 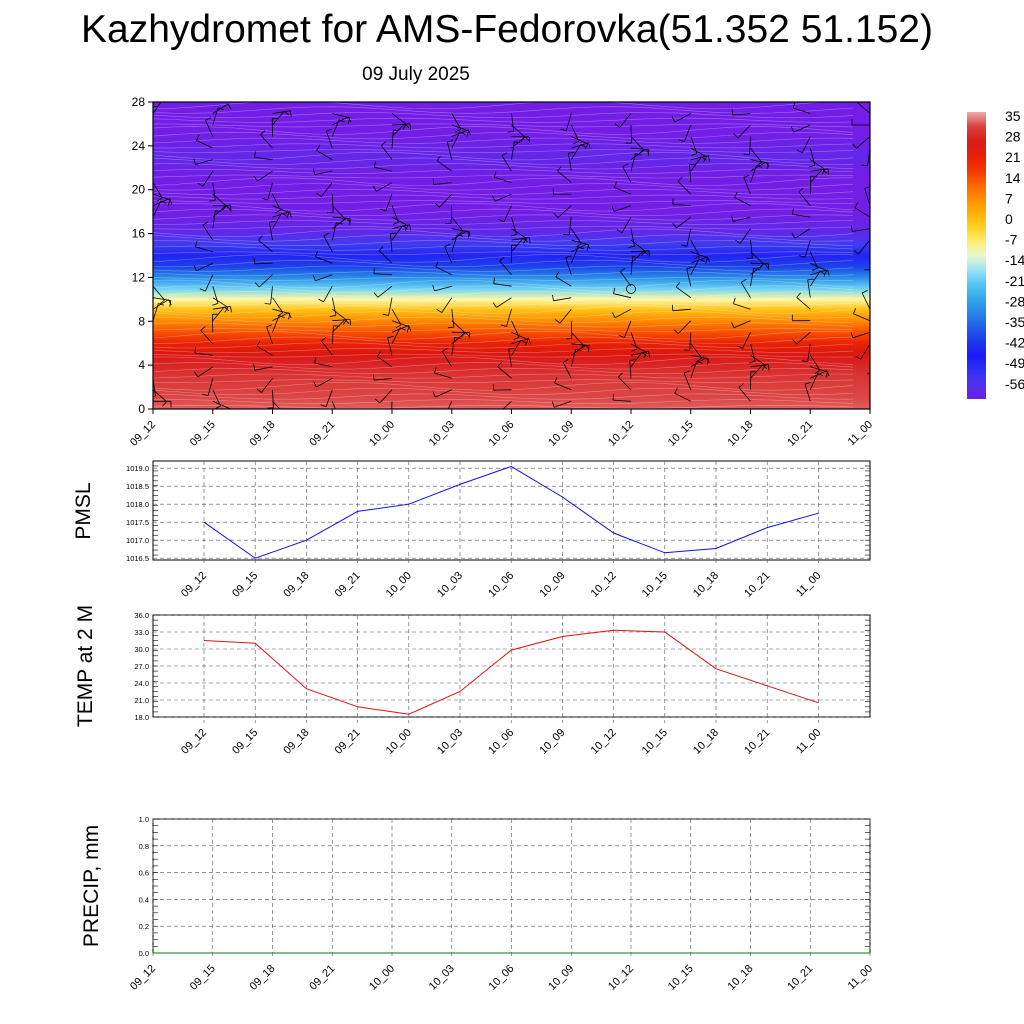 What do you see at coordinates (1009, 219) in the screenshot?
I see `colorbar-label: 0` at bounding box center [1009, 219].